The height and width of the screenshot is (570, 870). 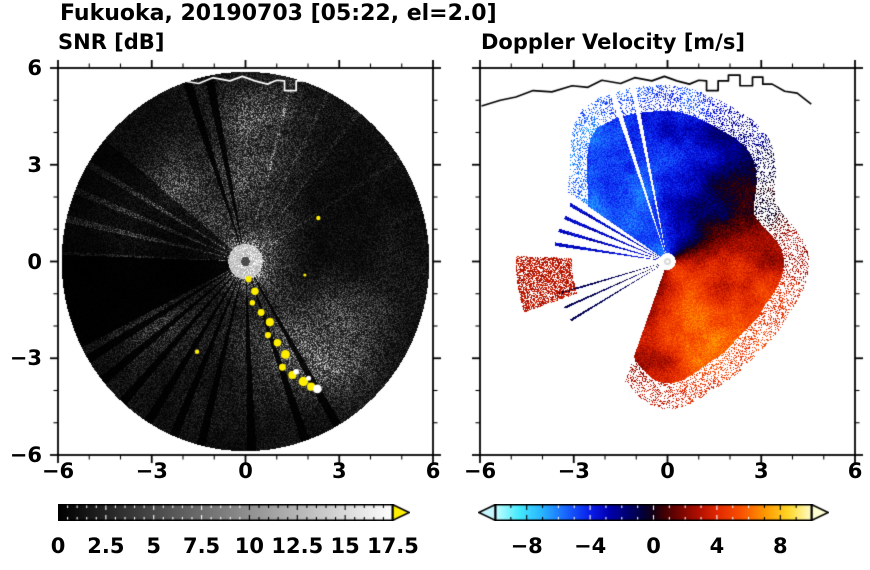 What do you see at coordinates (653, 512) in the screenshot?
I see `doppler-colorbar` at bounding box center [653, 512].